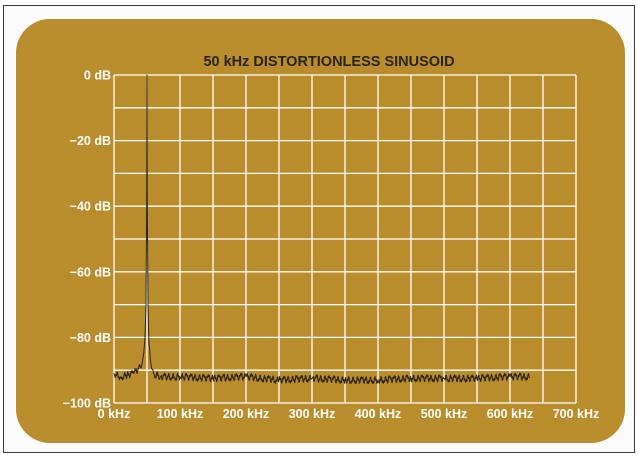  Describe the element at coordinates (510, 414) in the screenshot. I see `x-tick-label: 600 kHz` at that location.